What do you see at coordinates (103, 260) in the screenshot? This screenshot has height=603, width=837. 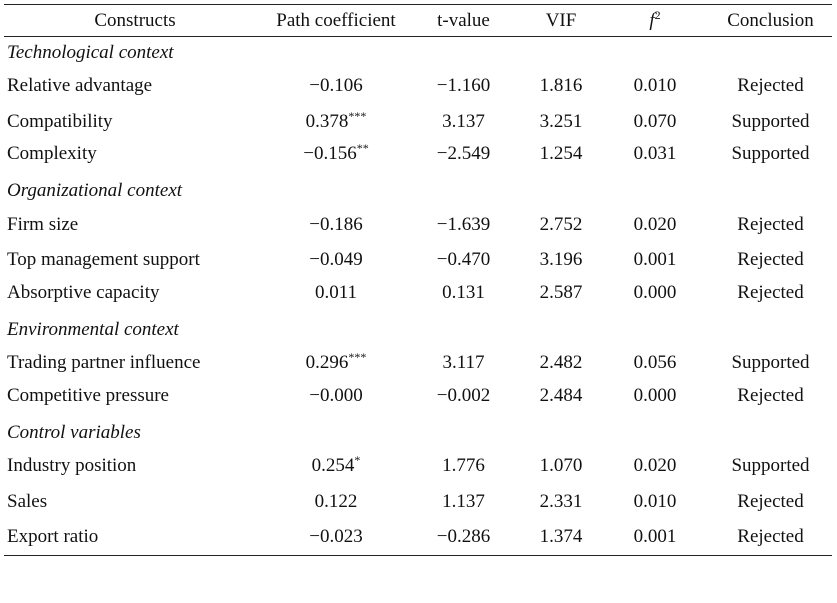 I see `construct-cell: Top management support` at bounding box center [103, 260].